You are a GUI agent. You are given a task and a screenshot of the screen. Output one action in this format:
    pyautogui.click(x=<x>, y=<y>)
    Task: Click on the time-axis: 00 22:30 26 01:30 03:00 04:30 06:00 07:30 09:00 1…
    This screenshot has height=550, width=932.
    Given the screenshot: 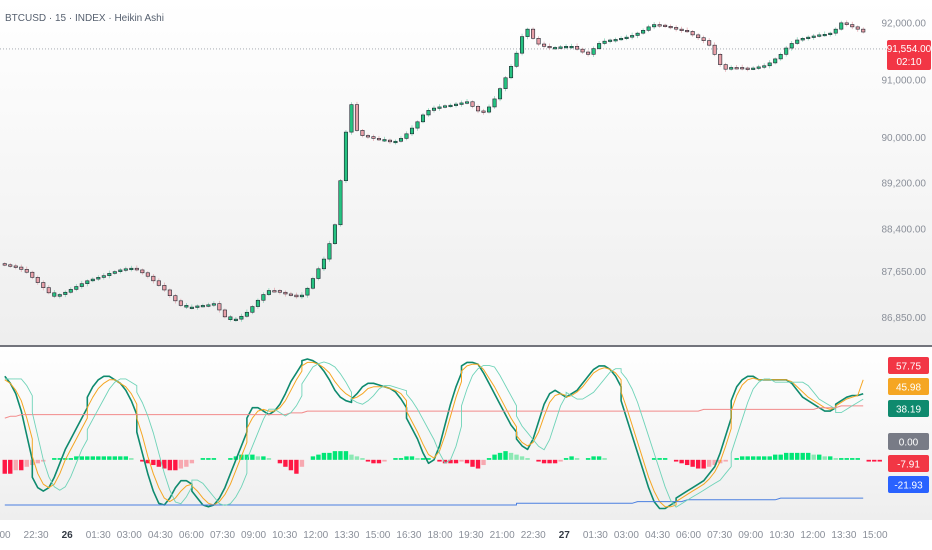 What is the action you would take?
    pyautogui.click(x=444, y=535)
    